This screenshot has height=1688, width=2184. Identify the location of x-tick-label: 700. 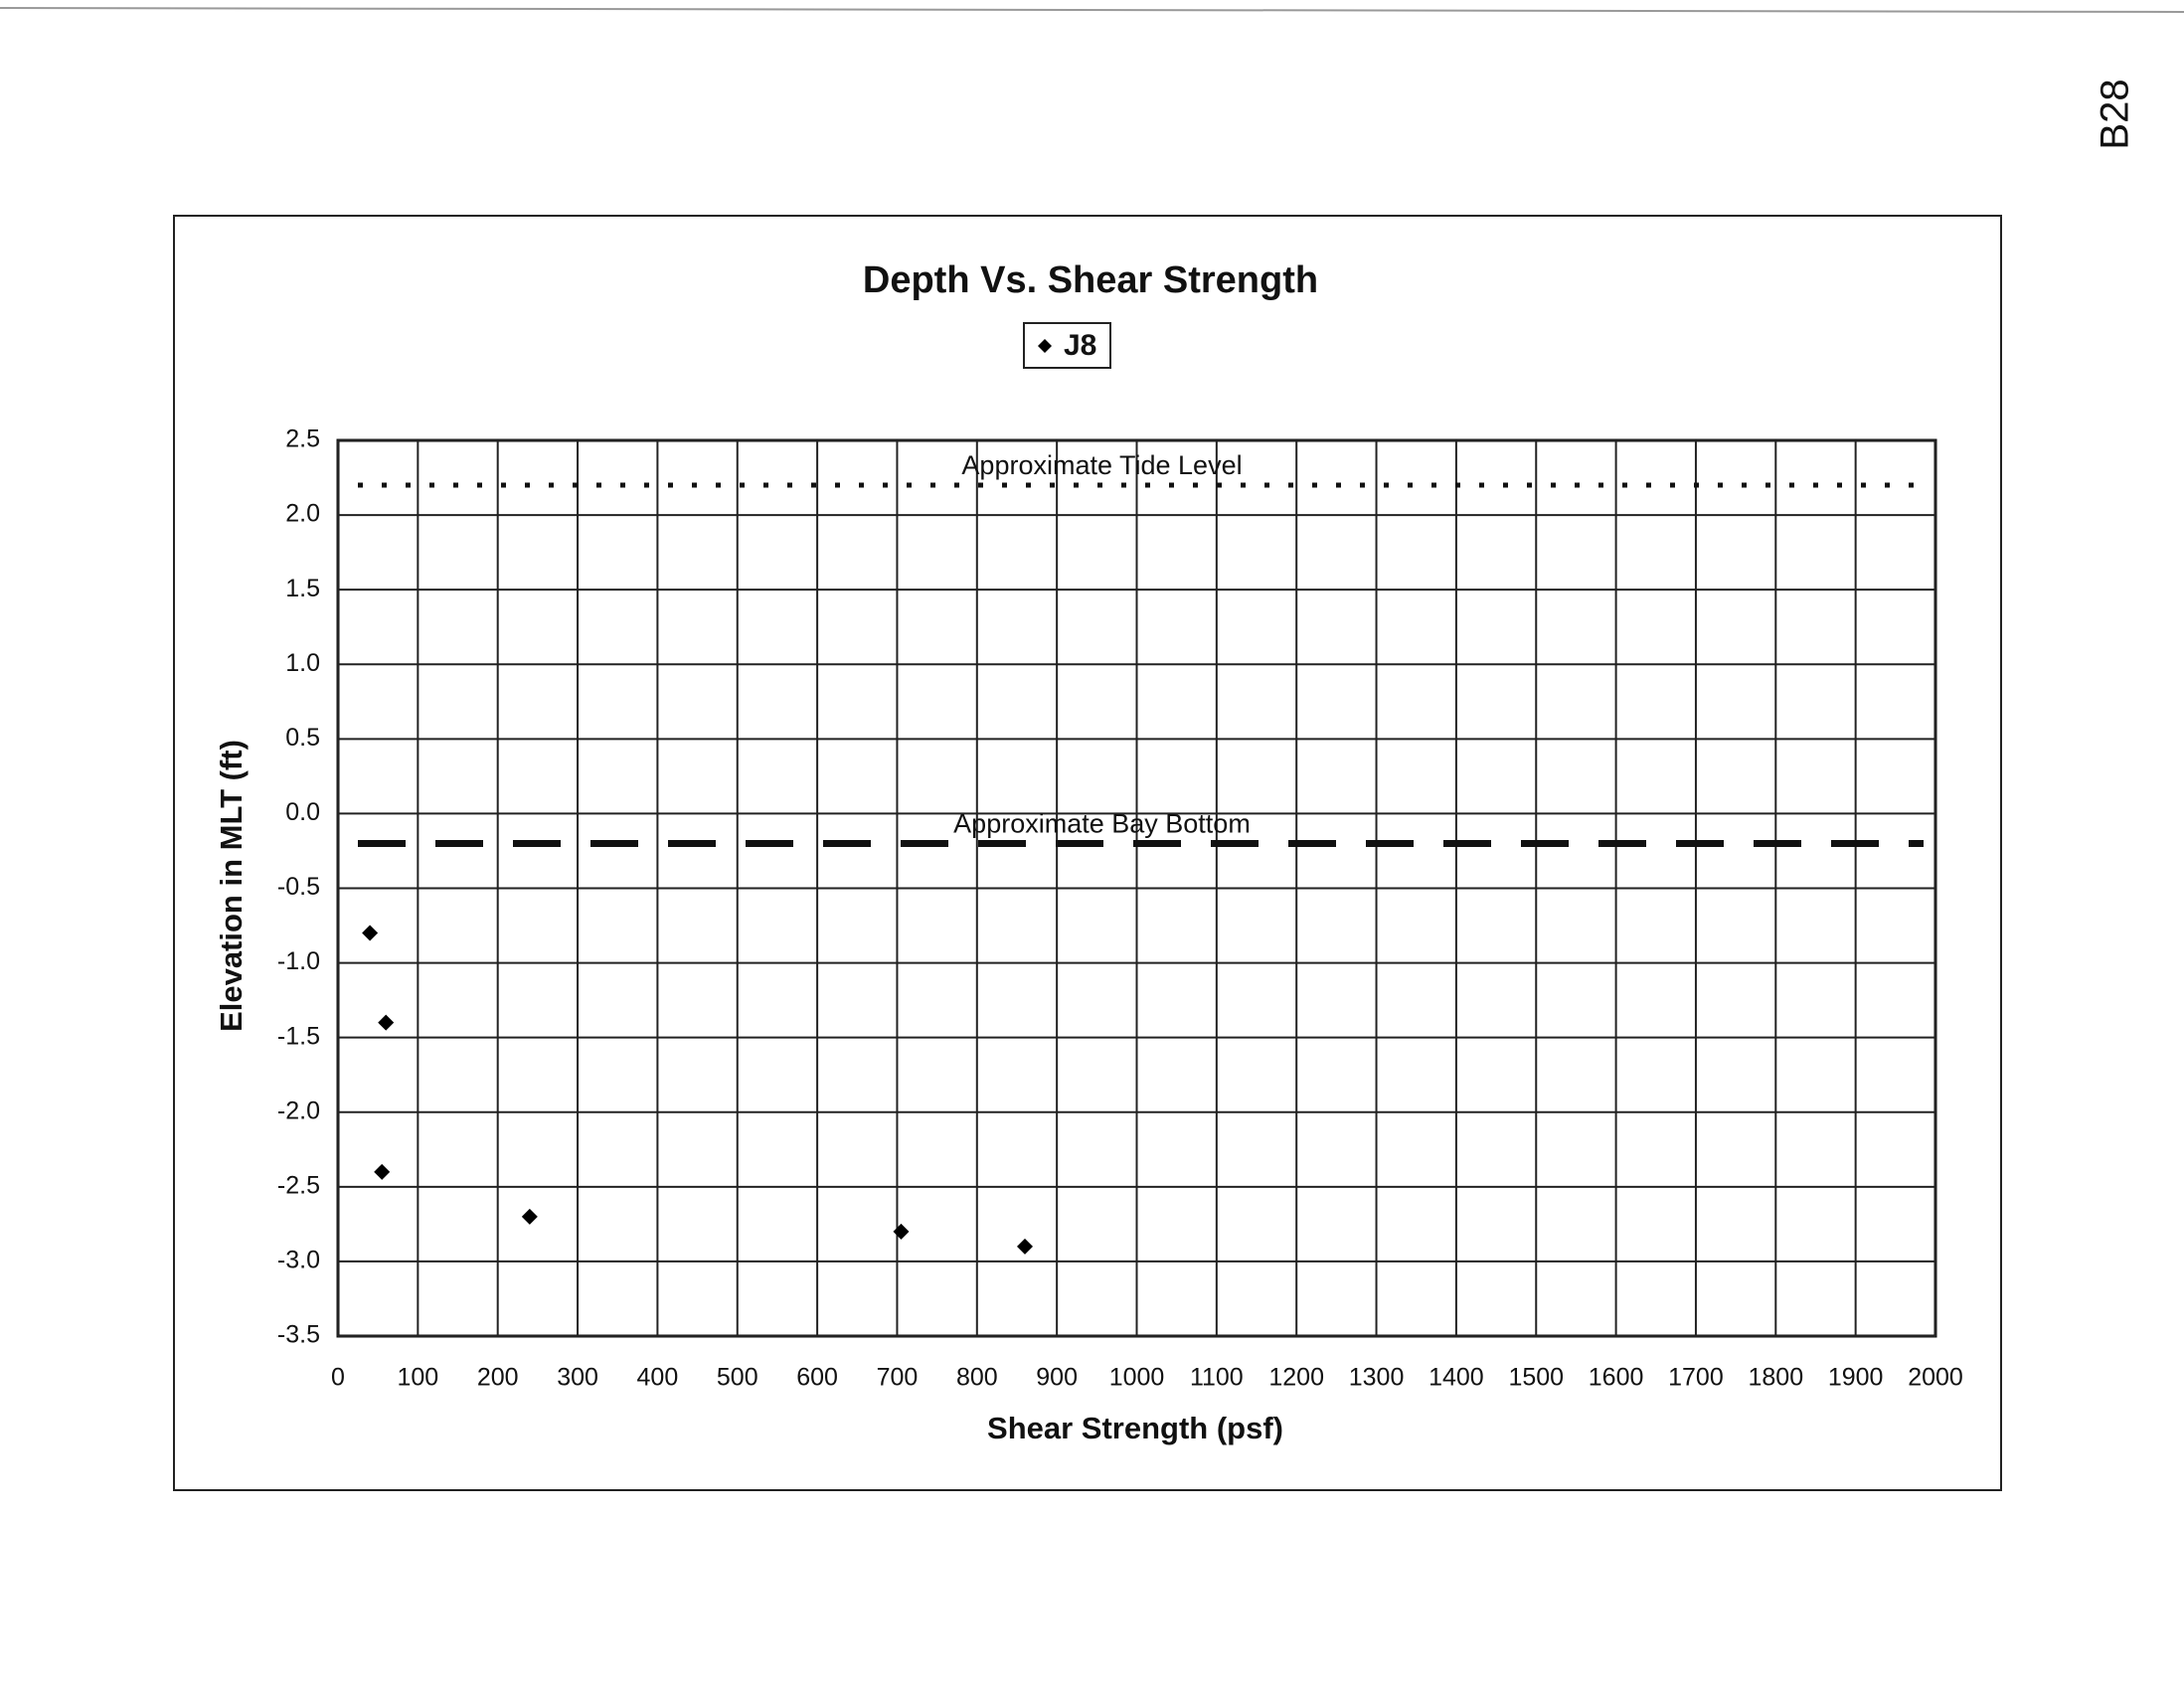
(898, 1378).